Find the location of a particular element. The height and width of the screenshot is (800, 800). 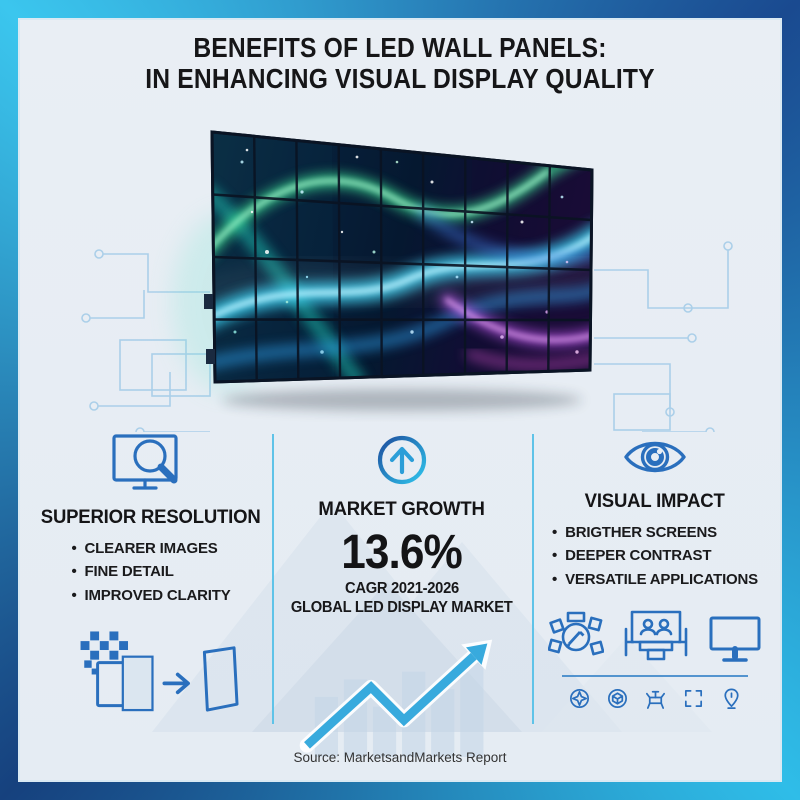

display-monitor-icon is located at coordinates (735, 639).